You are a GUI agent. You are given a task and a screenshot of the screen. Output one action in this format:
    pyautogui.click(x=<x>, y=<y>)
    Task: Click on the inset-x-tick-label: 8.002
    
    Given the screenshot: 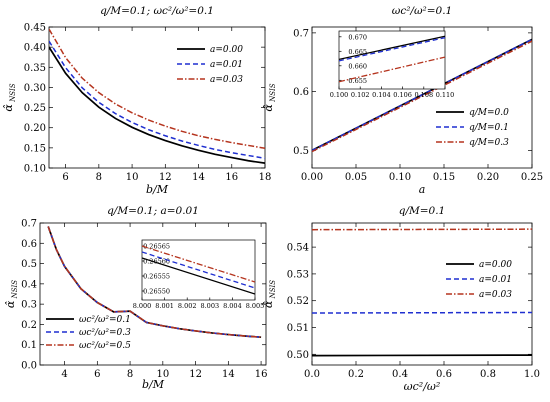 What is the action you would take?
    pyautogui.click(x=187, y=306)
    